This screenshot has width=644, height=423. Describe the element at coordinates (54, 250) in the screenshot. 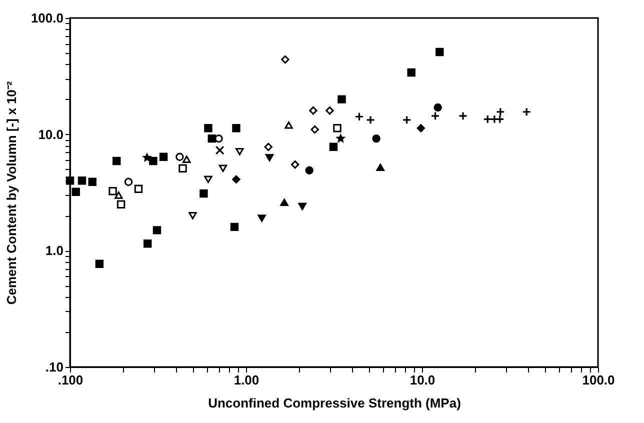

I see `y-tick-label: 1.0` at that location.